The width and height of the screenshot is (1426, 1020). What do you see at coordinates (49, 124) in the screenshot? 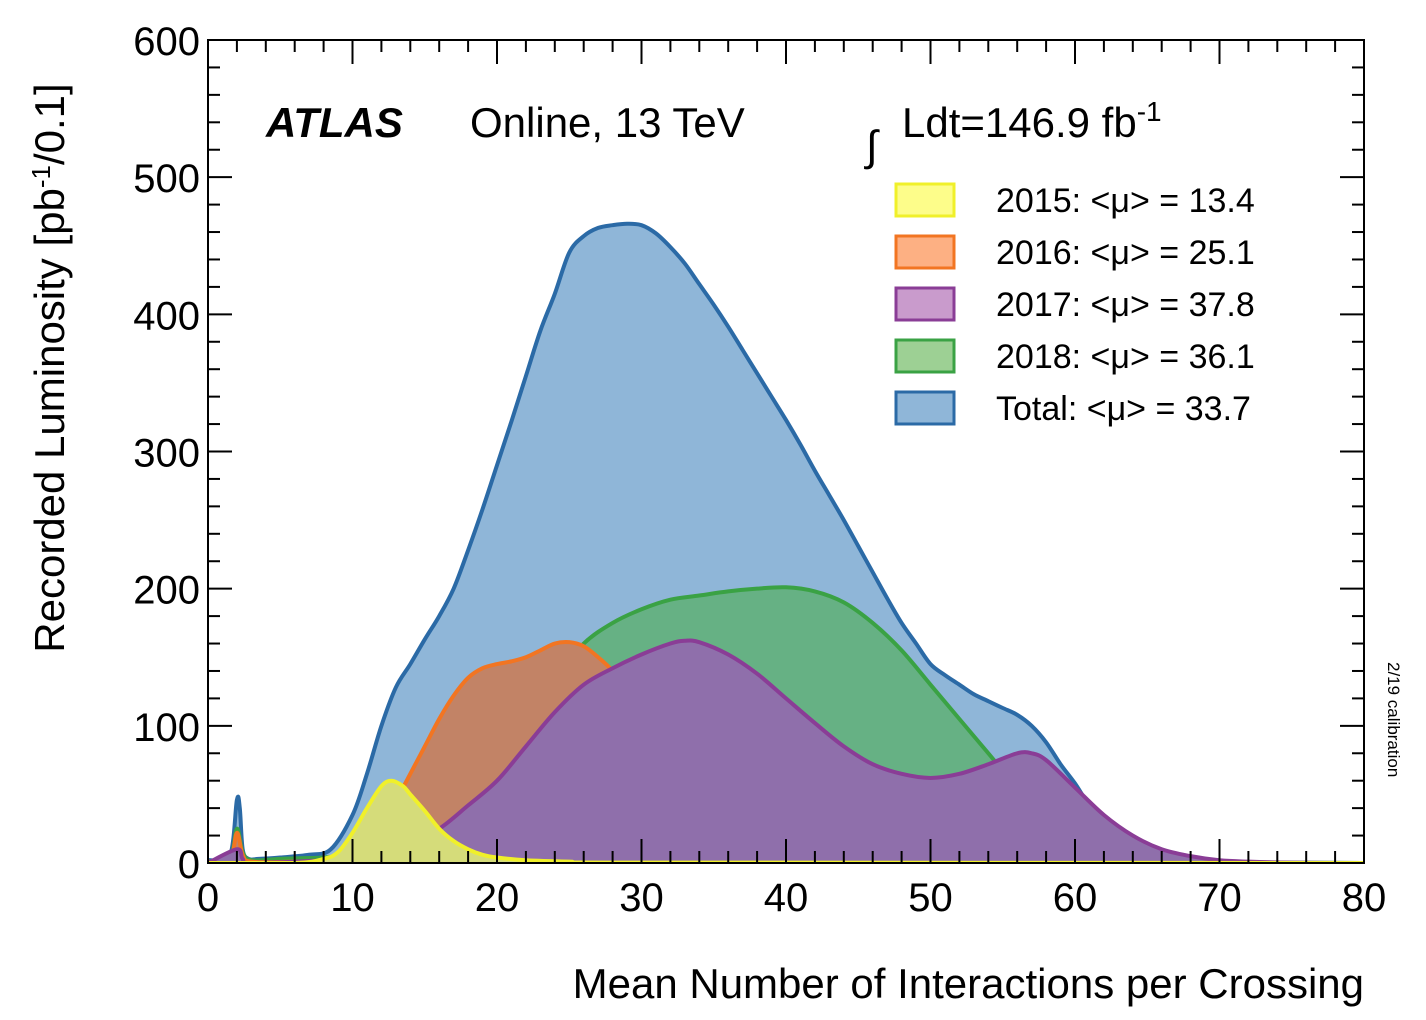
I see `y-axis-title-tail: /0.1]` at bounding box center [49, 124].